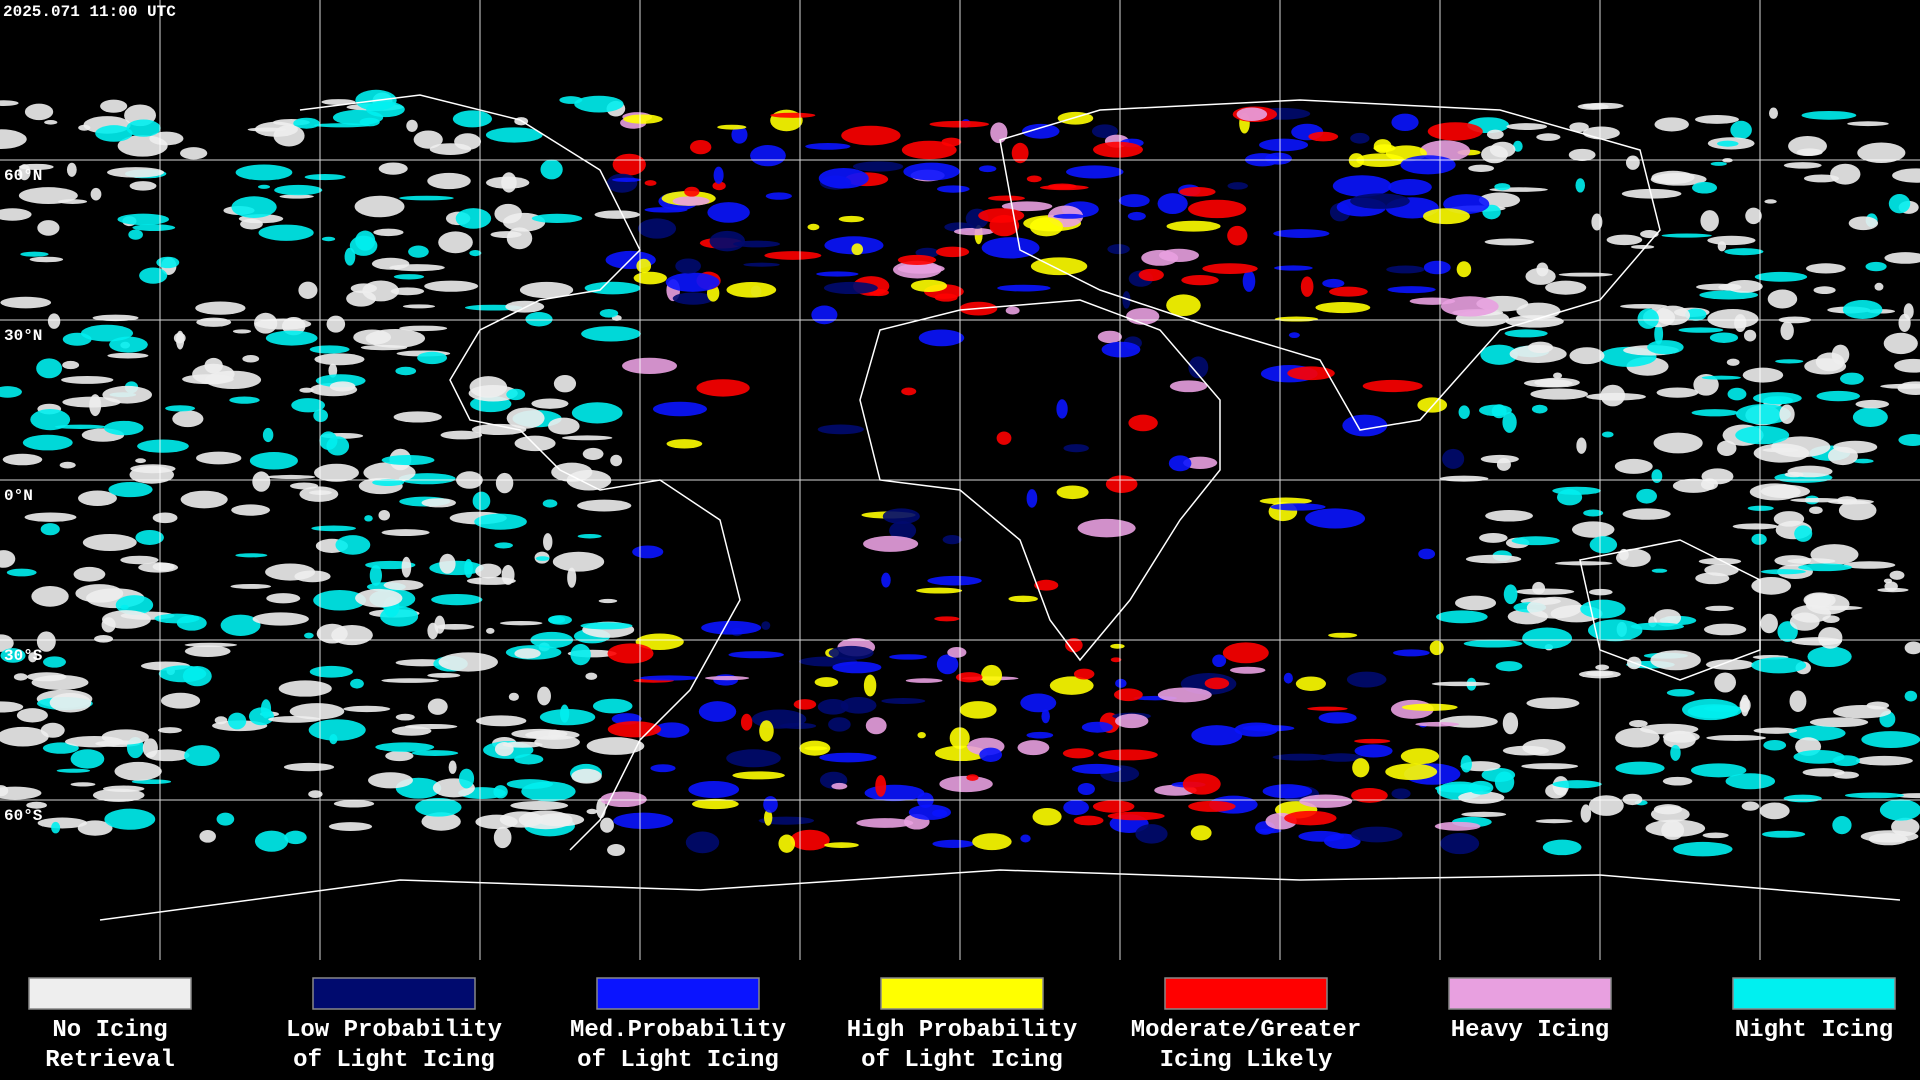  What do you see at coordinates (23, 656) in the screenshot?
I see `latitude-label: 30°S` at bounding box center [23, 656].